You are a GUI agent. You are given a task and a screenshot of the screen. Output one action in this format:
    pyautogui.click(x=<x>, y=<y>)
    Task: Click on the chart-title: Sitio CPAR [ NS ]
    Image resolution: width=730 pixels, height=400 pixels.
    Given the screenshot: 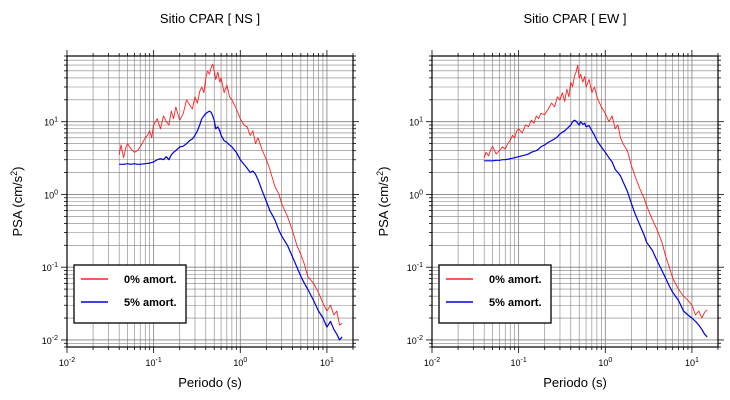 What is the action you would take?
    pyautogui.click(x=210, y=18)
    